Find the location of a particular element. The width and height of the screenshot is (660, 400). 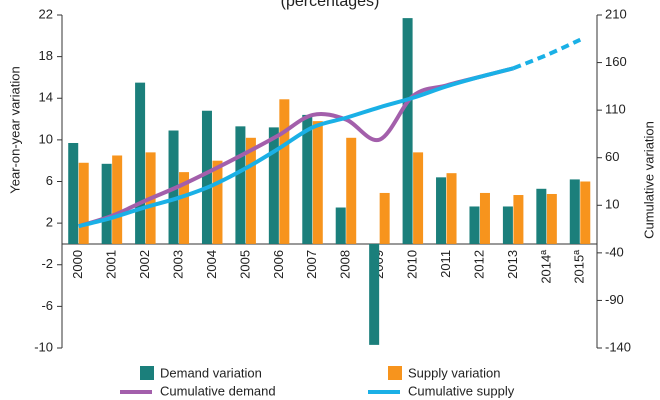

y-tick-label: 2 is located at coordinates (49, 222).